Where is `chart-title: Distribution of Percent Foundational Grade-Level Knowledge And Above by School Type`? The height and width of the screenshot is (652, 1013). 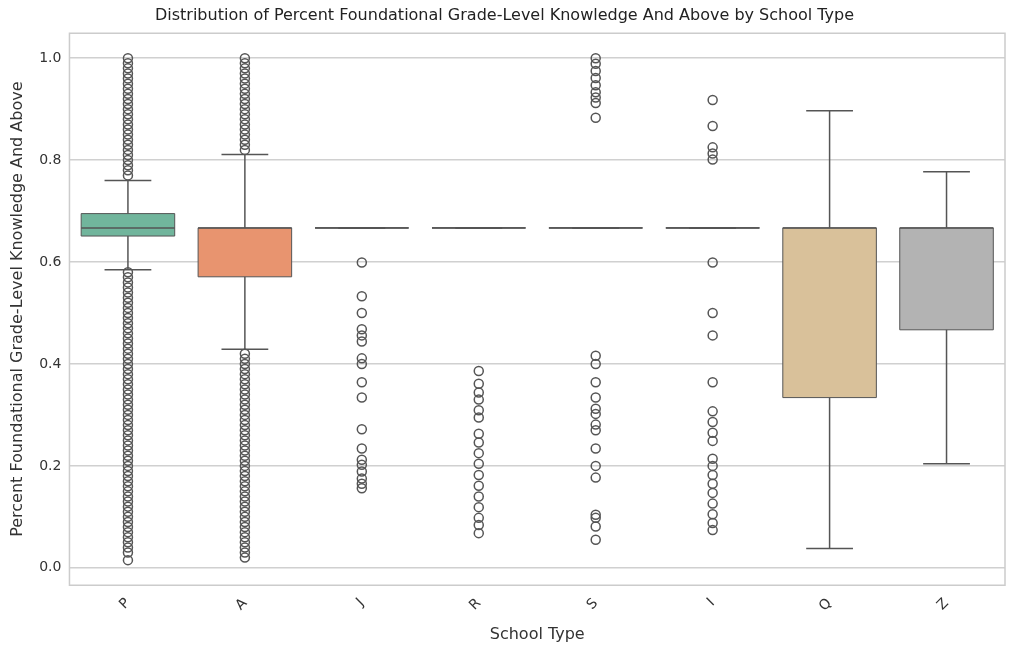
chart-title: Distribution of Percent Foundational Grade-Level Knowledge And Above by School Type is located at coordinates (504, 14).